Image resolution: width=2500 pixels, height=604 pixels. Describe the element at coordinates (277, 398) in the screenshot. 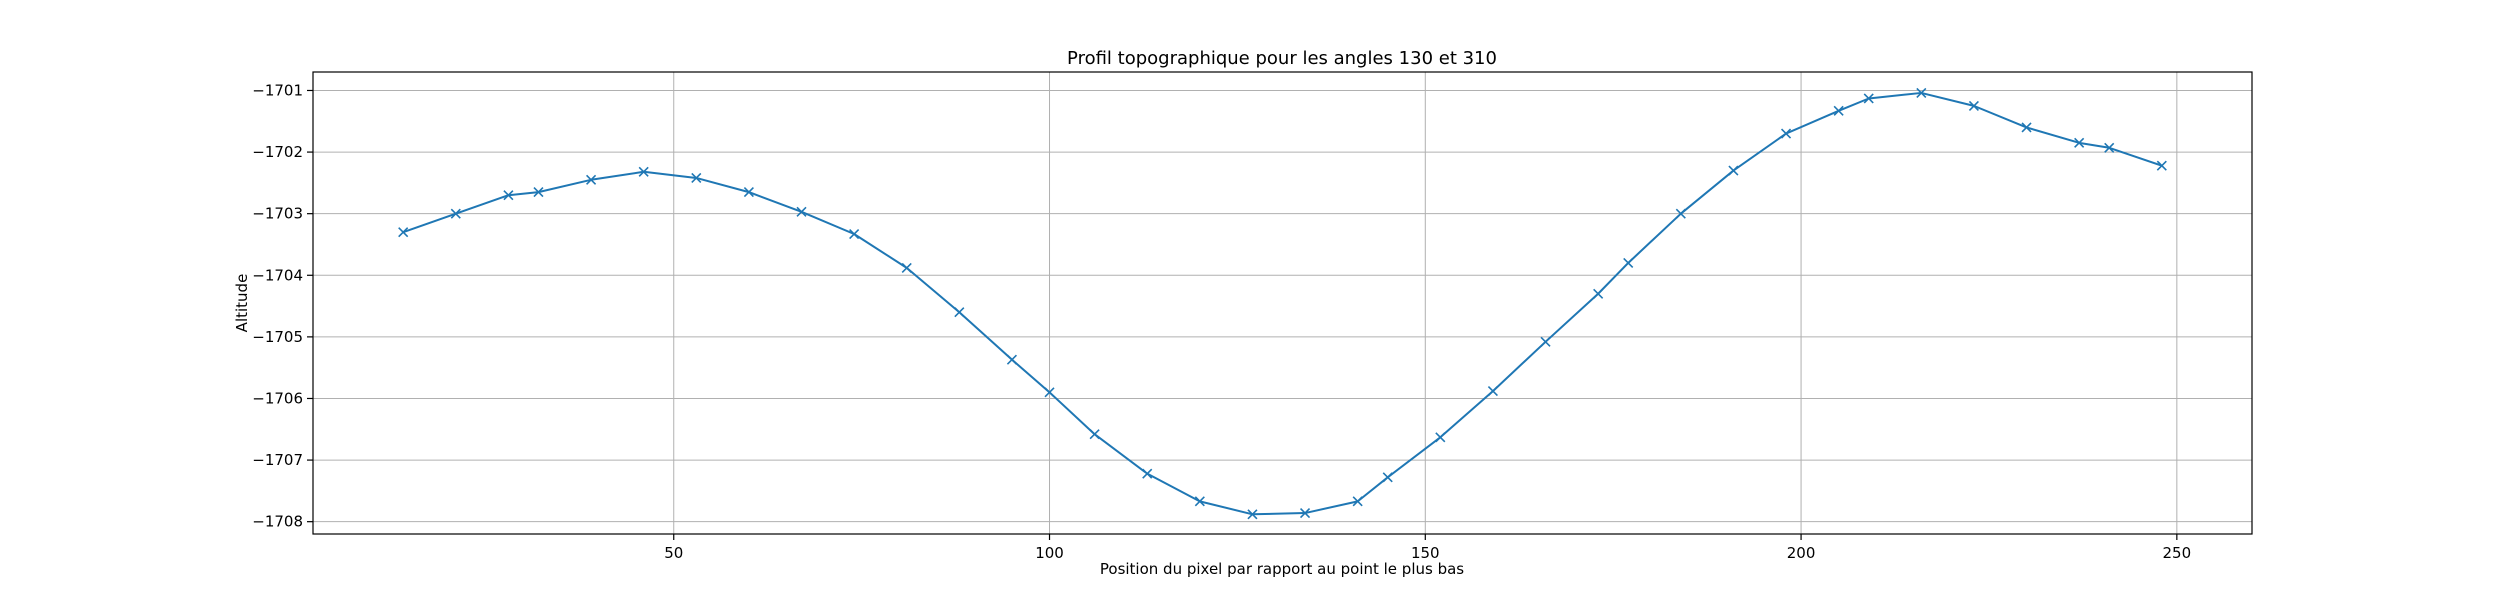

I see `y-tick-label: −1706` at that location.